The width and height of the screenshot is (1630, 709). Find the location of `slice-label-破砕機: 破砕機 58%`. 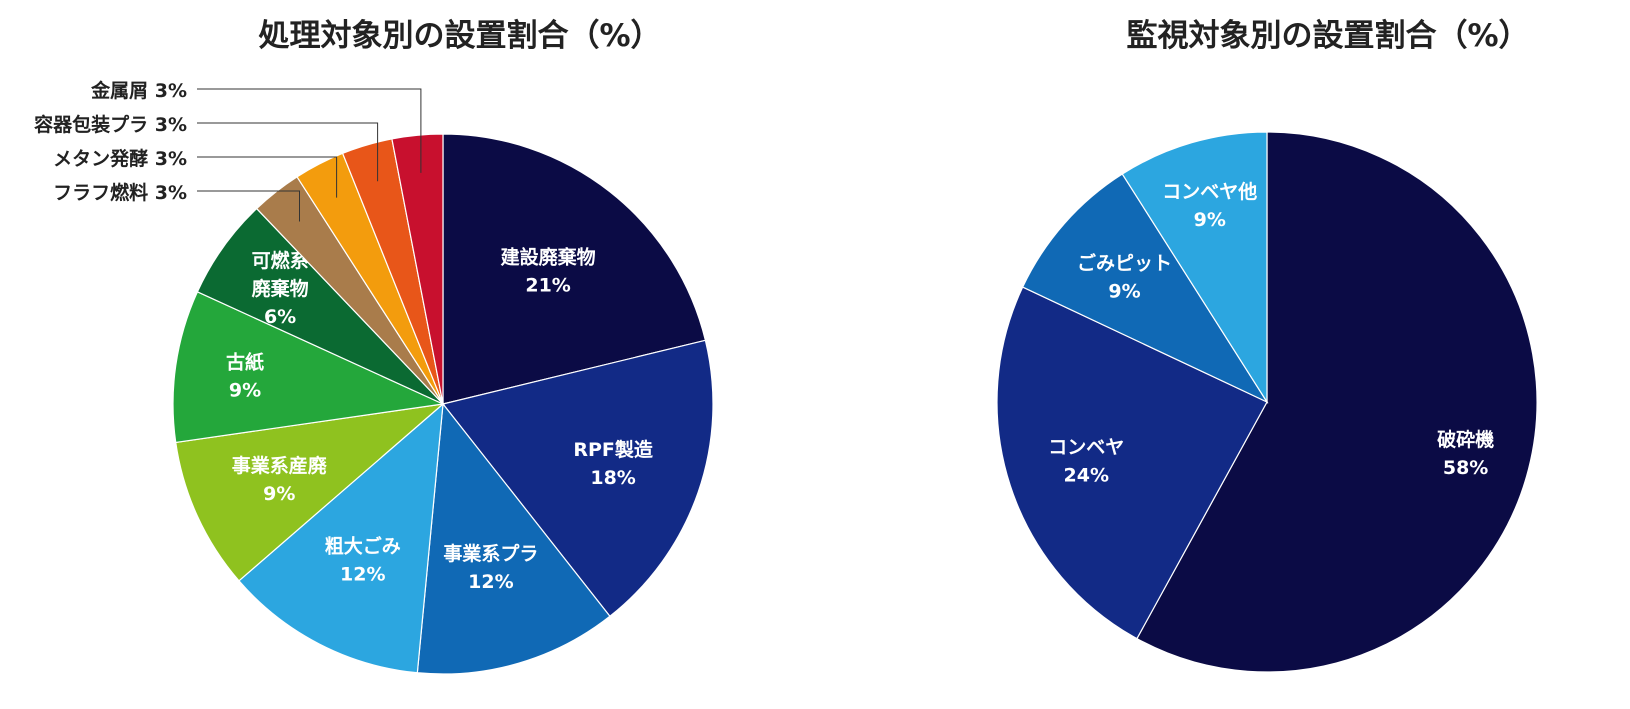

slice-label-破砕機: 破砕機 58% is located at coordinates (1465, 453).